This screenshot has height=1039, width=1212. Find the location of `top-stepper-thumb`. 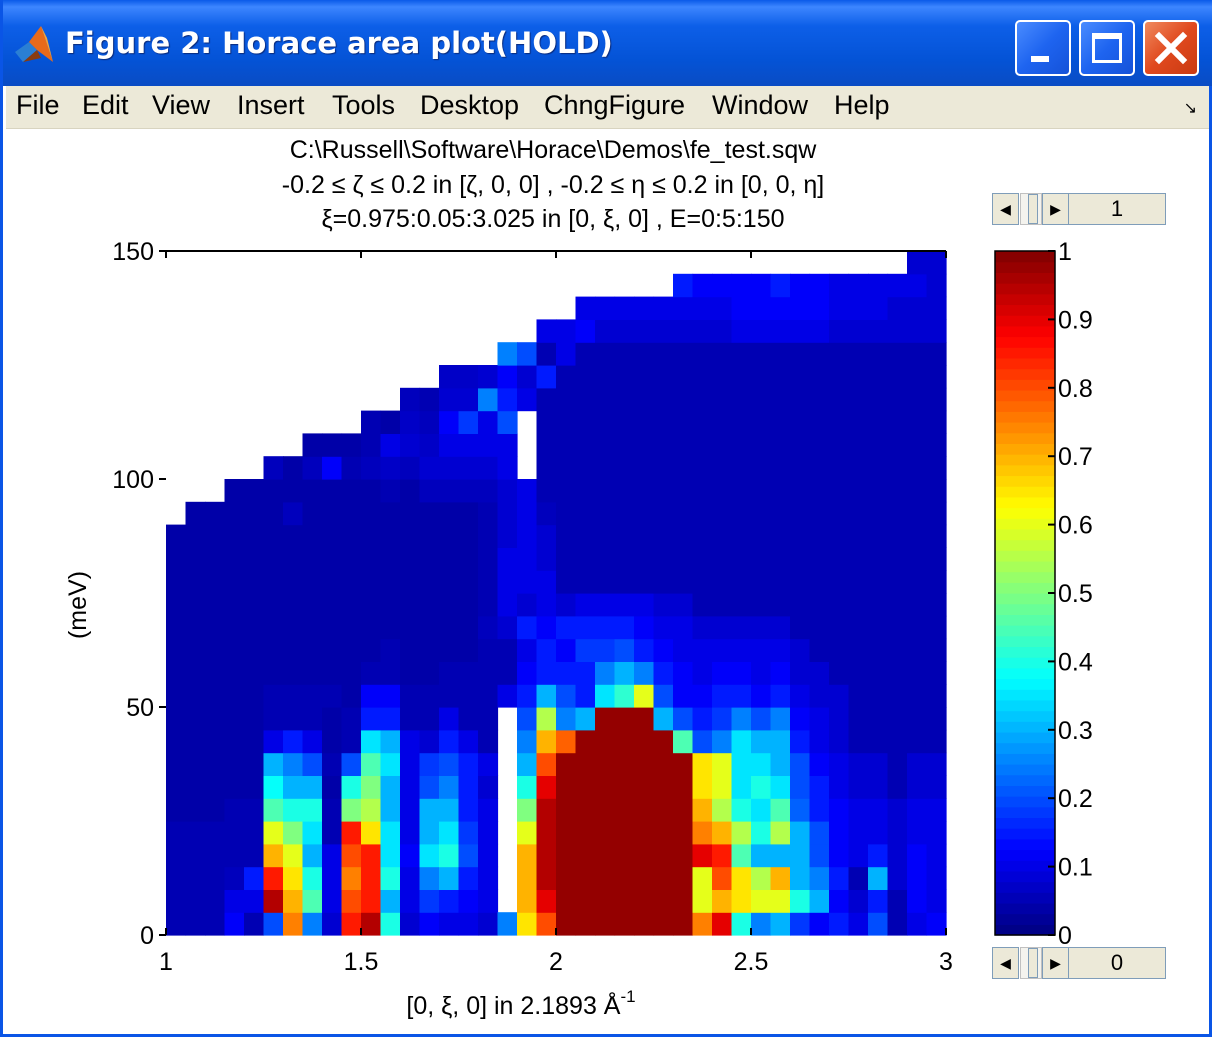

top-stepper-thumb is located at coordinates (1033, 209).